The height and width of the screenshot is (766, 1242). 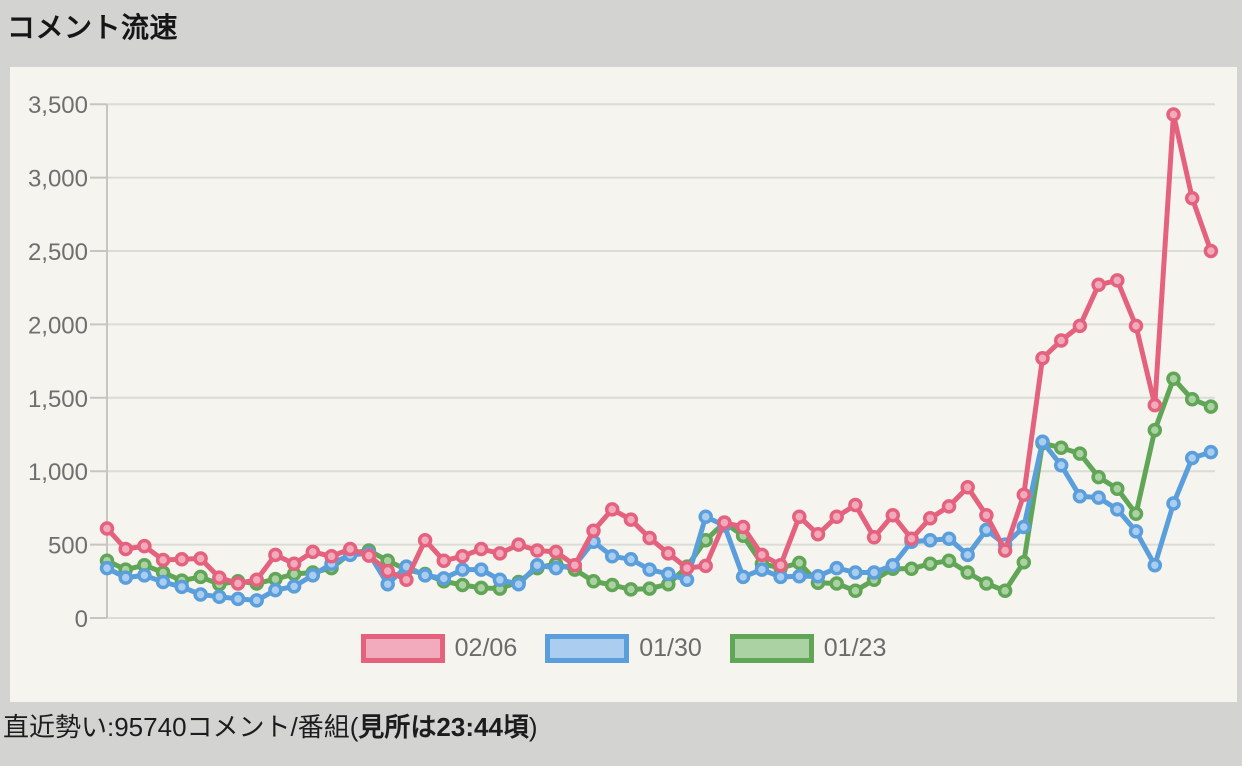 I want to click on legend-item-0130: 01/30, so click(x=623, y=648).